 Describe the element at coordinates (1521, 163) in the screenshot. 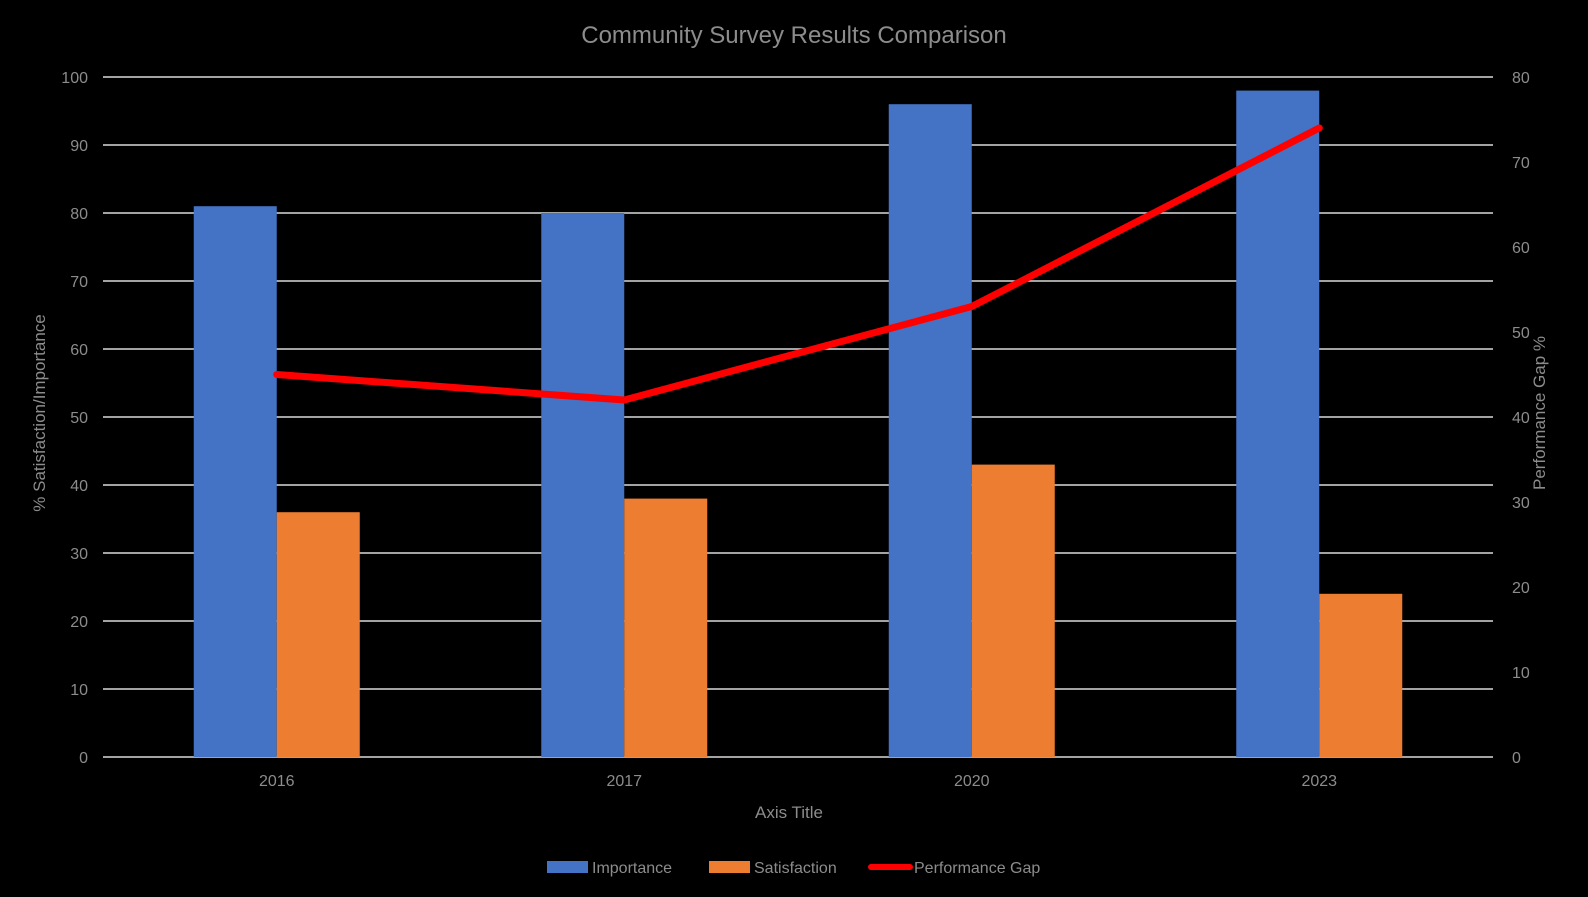

I see `y2-tick-label: 70` at that location.